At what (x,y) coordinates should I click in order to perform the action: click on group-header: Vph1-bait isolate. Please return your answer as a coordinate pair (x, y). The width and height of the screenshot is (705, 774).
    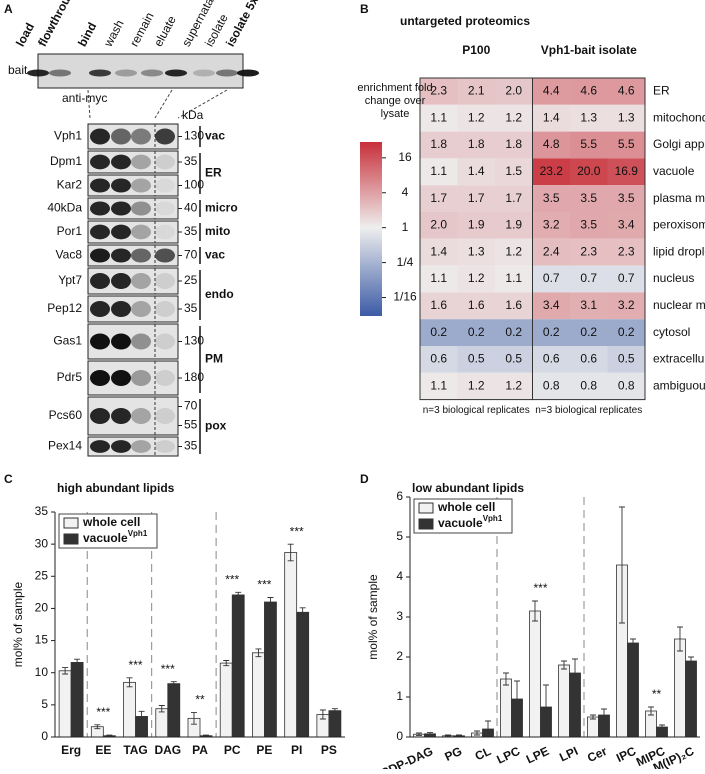
    Looking at the image, I should click on (588, 50).